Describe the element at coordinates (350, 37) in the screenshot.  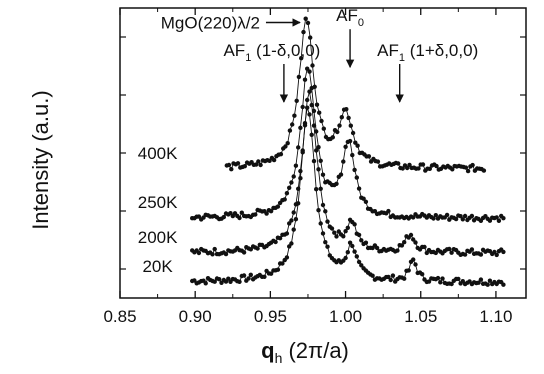
I see `annotation-af0: AF0` at that location.